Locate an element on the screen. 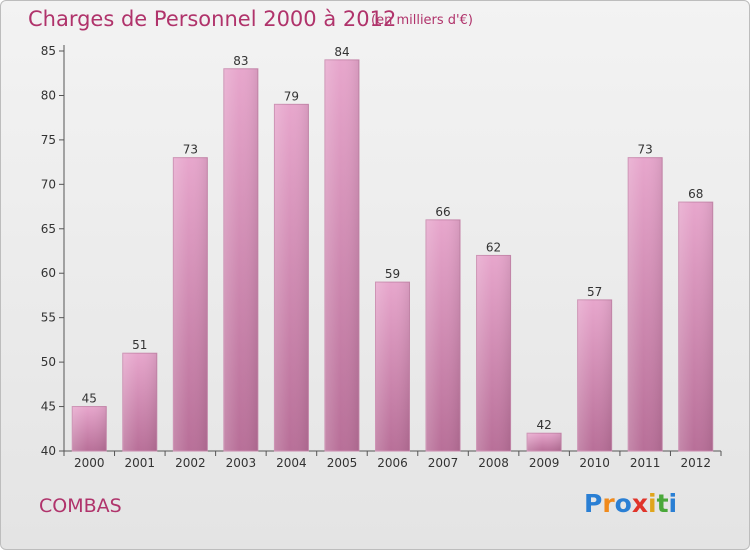  x-tick-label: 2001 is located at coordinates (140, 463).